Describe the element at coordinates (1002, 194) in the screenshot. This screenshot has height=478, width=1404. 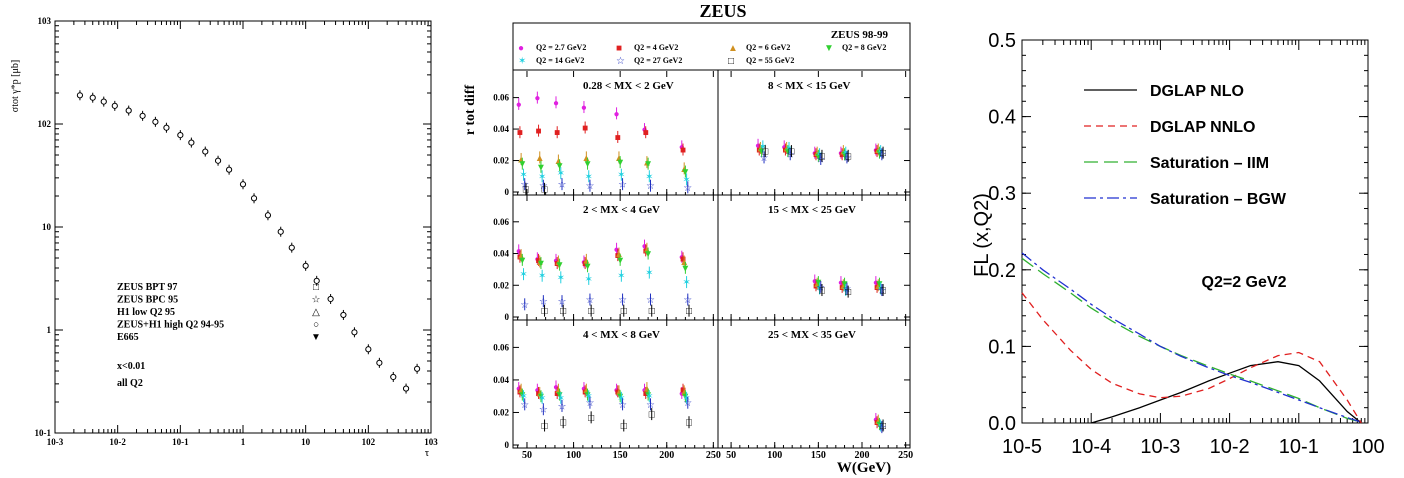
I see `right-y-tick-label: 0.3` at that location.